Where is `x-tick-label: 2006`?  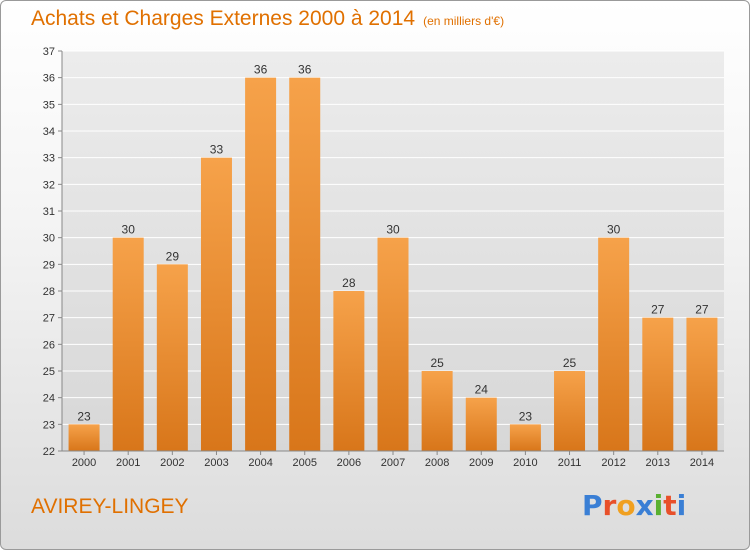
x-tick-label: 2006 is located at coordinates (349, 463).